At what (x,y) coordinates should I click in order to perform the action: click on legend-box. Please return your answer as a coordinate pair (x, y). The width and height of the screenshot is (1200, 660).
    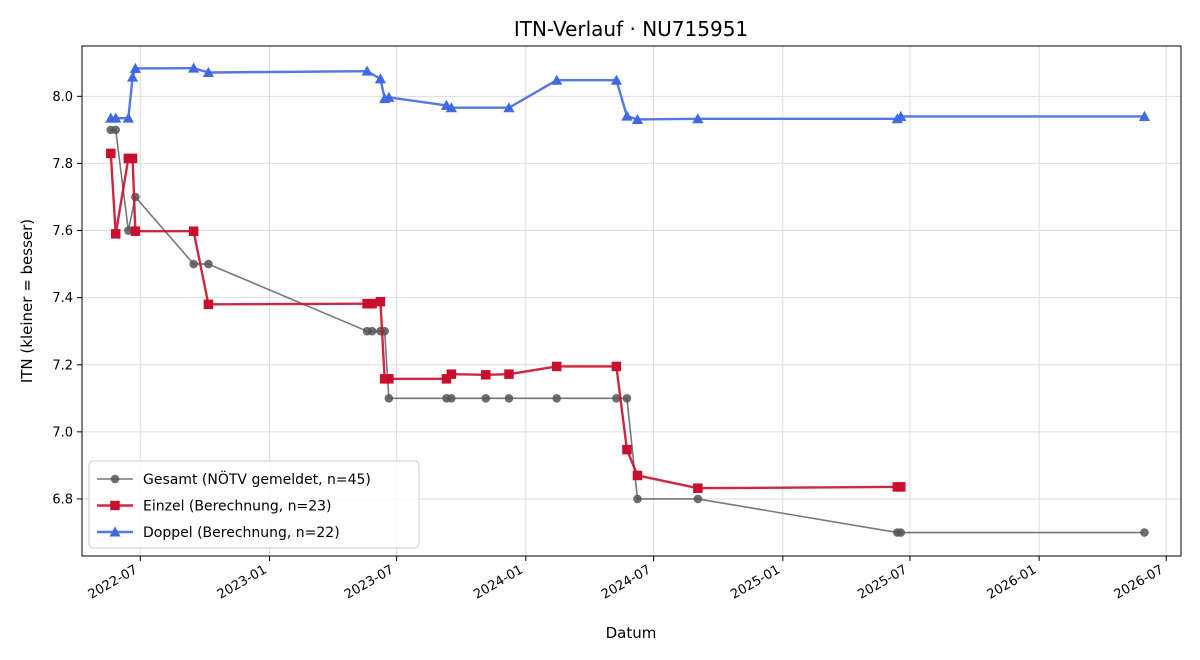
    Looking at the image, I should click on (254, 504).